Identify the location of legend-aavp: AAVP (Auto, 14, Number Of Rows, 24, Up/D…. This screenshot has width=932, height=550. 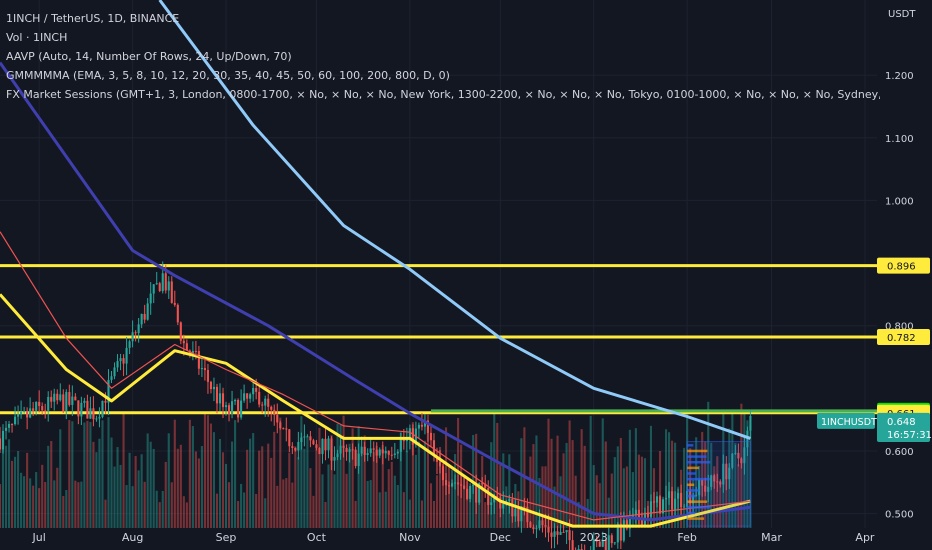
(149, 56).